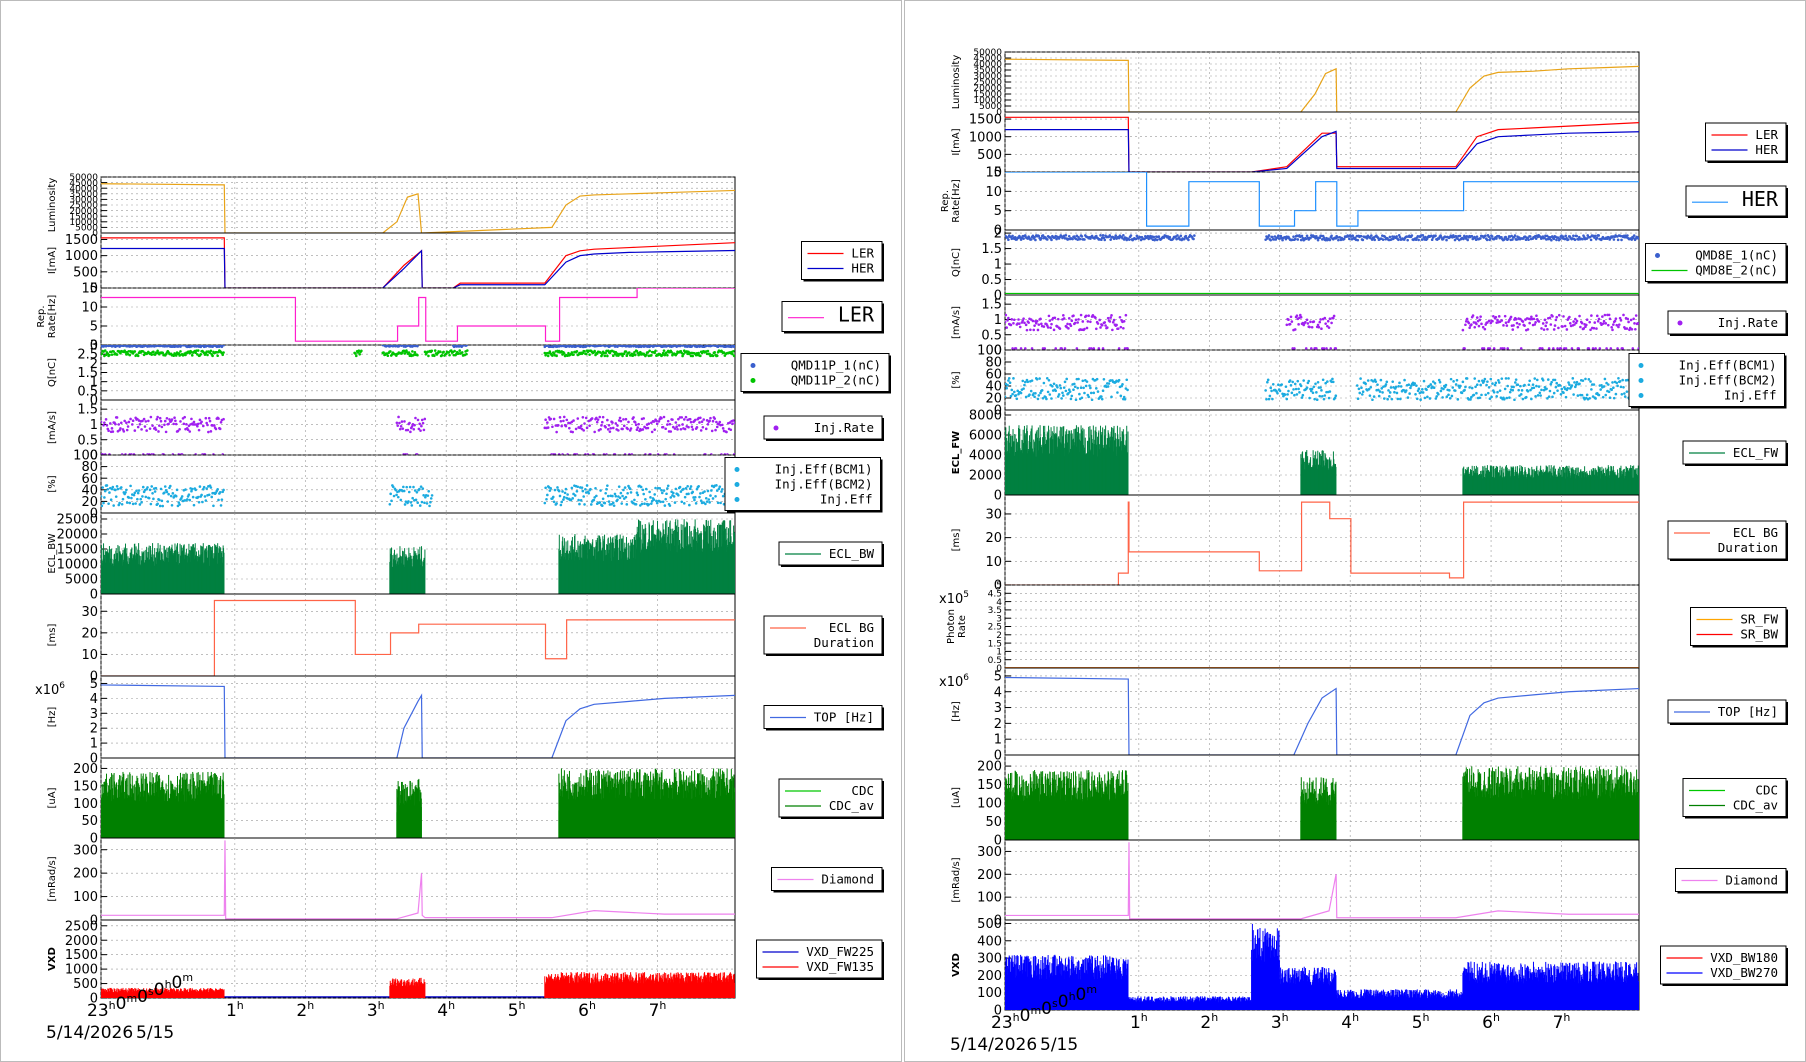  Describe the element at coordinates (52, 717) in the screenshot. I see `y-axis-title: [Hz]` at that location.